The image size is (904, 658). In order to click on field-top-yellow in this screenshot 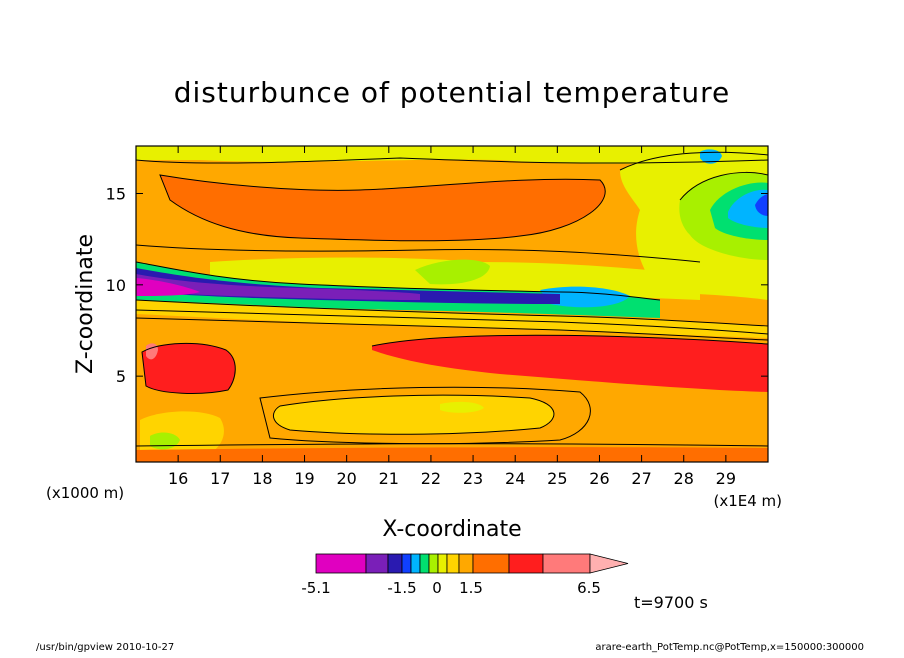, I will do `click(452, 155)`.